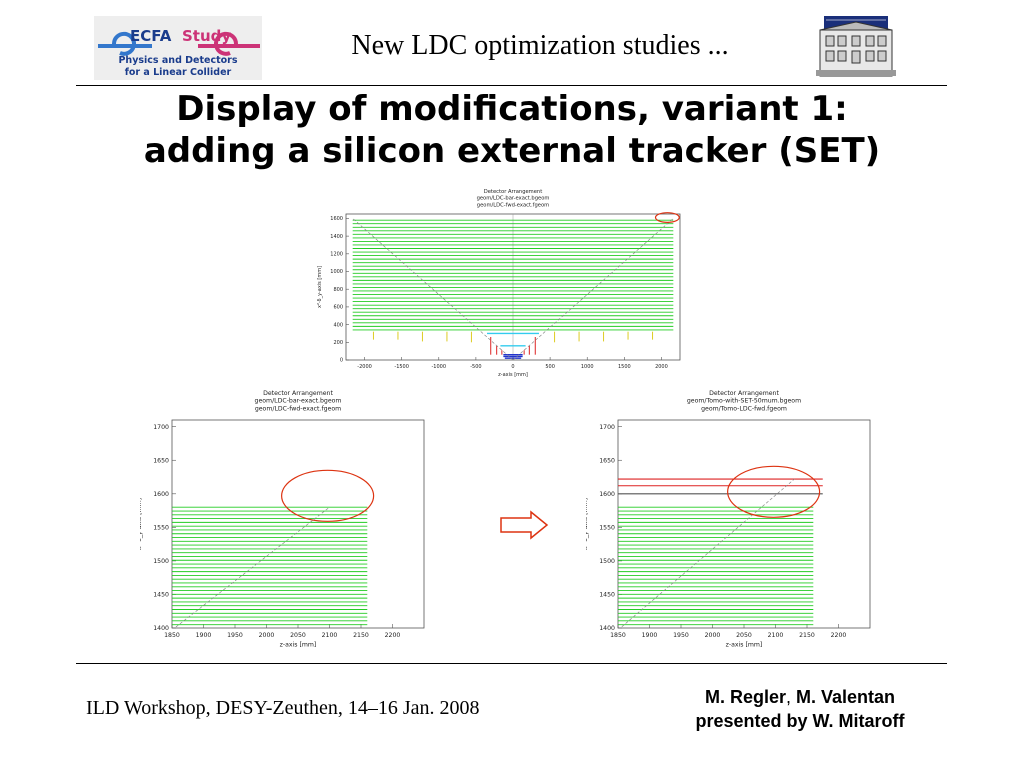 This screenshot has height=768, width=1024. I want to click on x-tick-label: 1000, so click(587, 367).